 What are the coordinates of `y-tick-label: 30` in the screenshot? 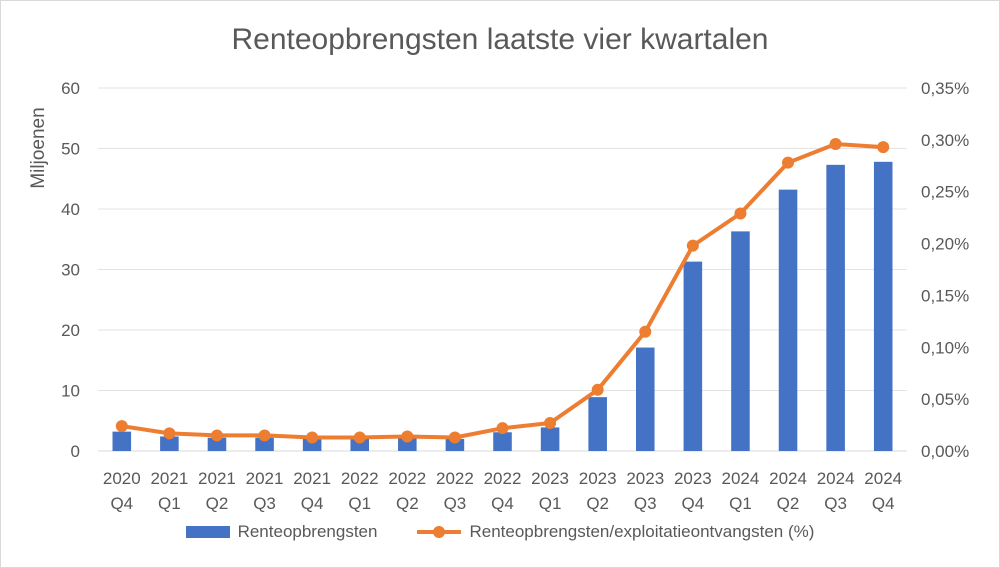 It's located at (70, 270).